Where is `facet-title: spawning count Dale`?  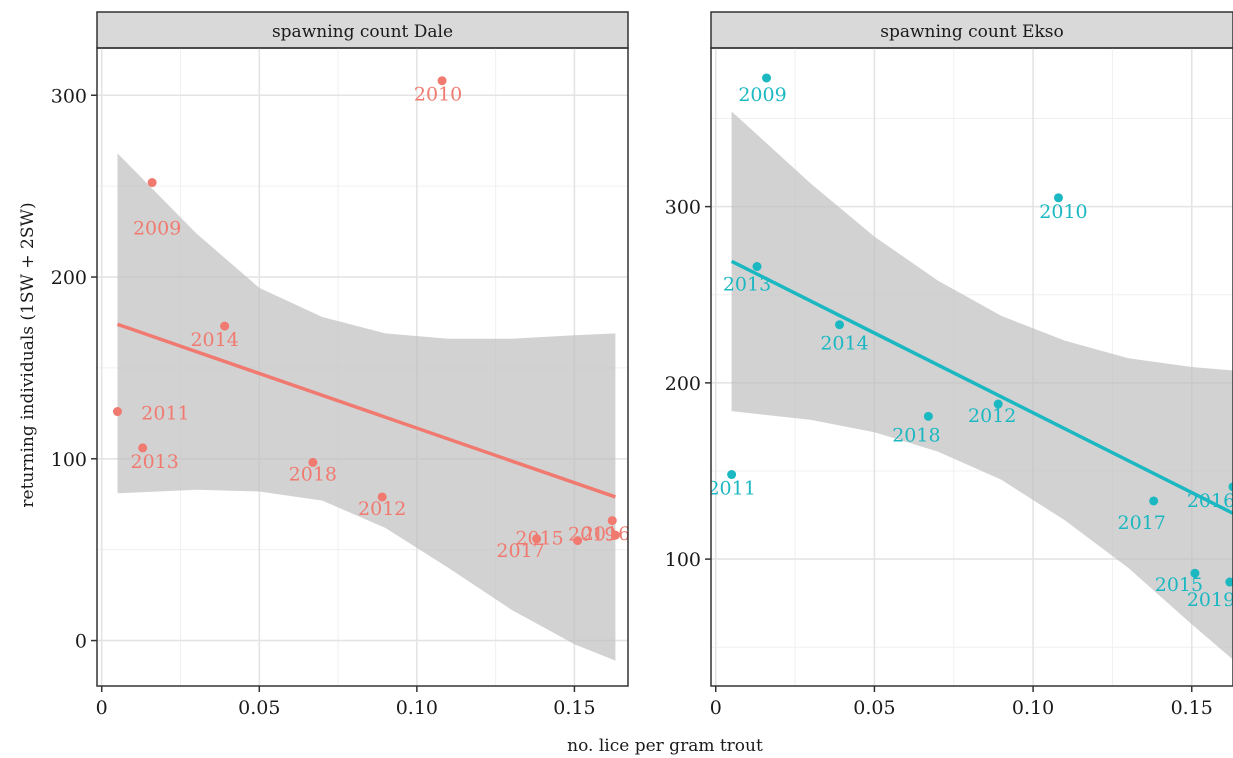 facet-title: spawning count Dale is located at coordinates (362, 32).